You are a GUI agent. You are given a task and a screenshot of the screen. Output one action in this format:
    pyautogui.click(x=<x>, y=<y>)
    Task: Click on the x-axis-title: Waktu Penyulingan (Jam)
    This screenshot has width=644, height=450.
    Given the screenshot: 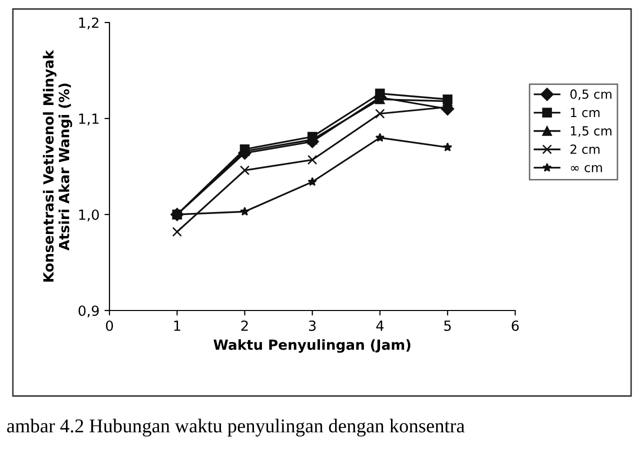 What is the action you would take?
    pyautogui.click(x=312, y=346)
    